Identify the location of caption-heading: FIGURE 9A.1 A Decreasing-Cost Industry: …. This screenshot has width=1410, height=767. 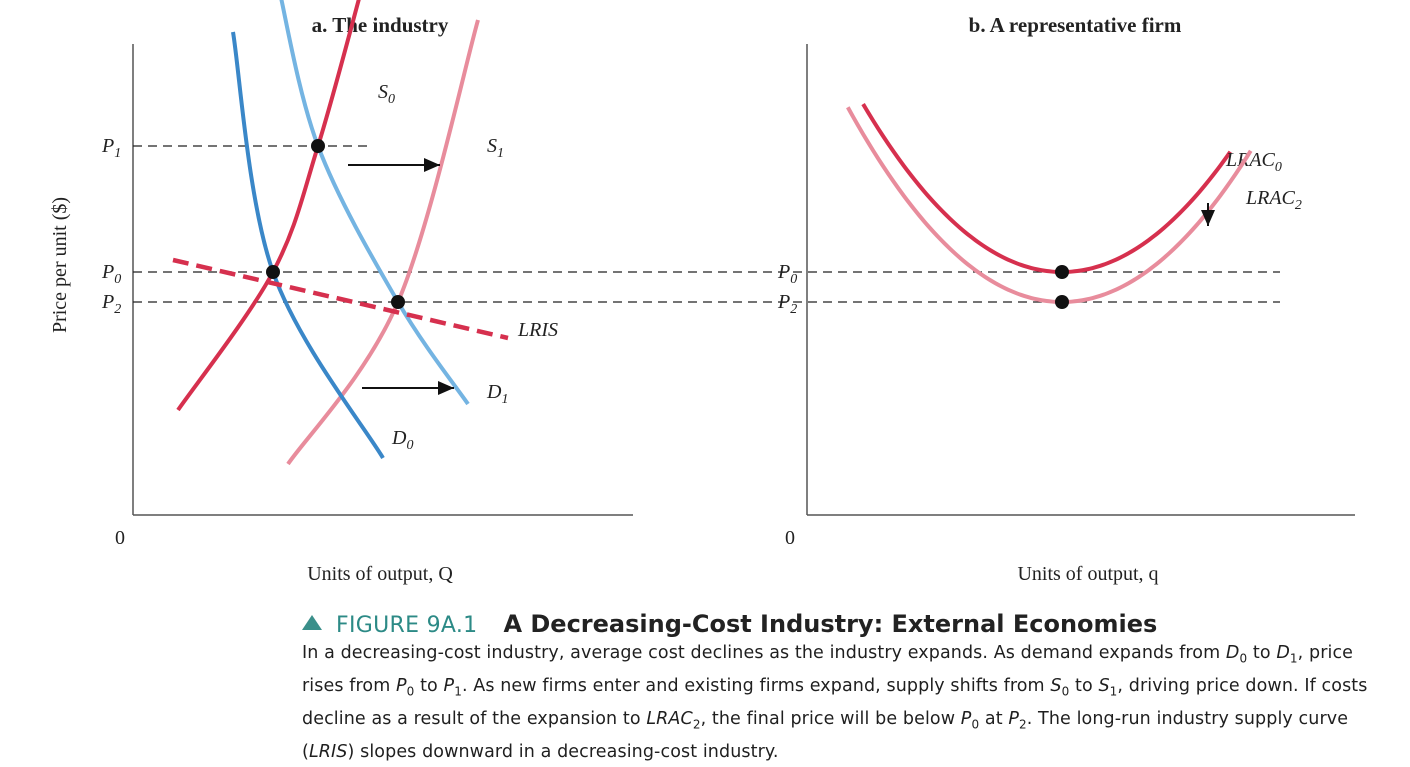
(842, 624).